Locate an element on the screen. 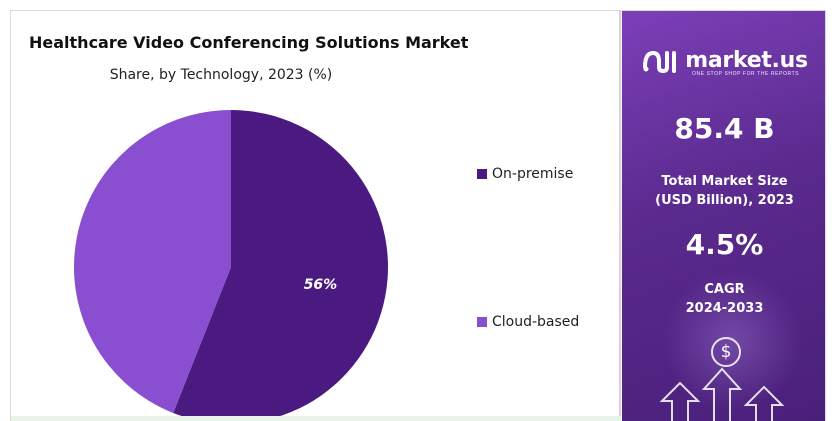  brand-name: market.us is located at coordinates (746, 60).